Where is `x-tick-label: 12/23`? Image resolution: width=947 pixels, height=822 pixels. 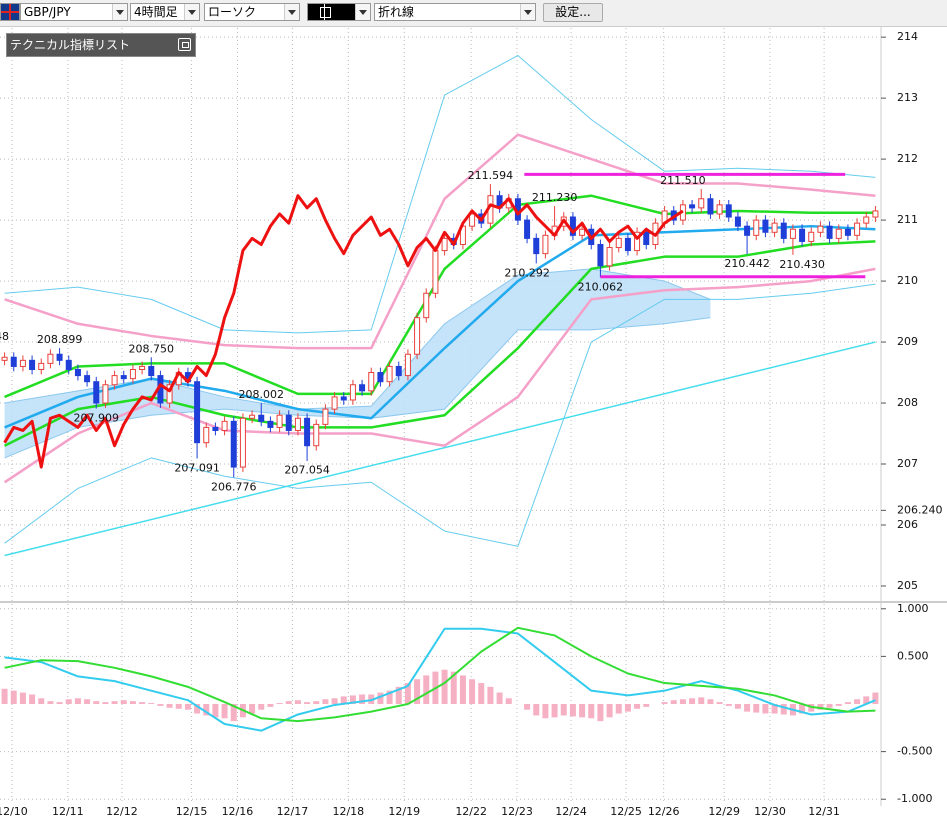 x-tick-label: 12/23 is located at coordinates (517, 811).